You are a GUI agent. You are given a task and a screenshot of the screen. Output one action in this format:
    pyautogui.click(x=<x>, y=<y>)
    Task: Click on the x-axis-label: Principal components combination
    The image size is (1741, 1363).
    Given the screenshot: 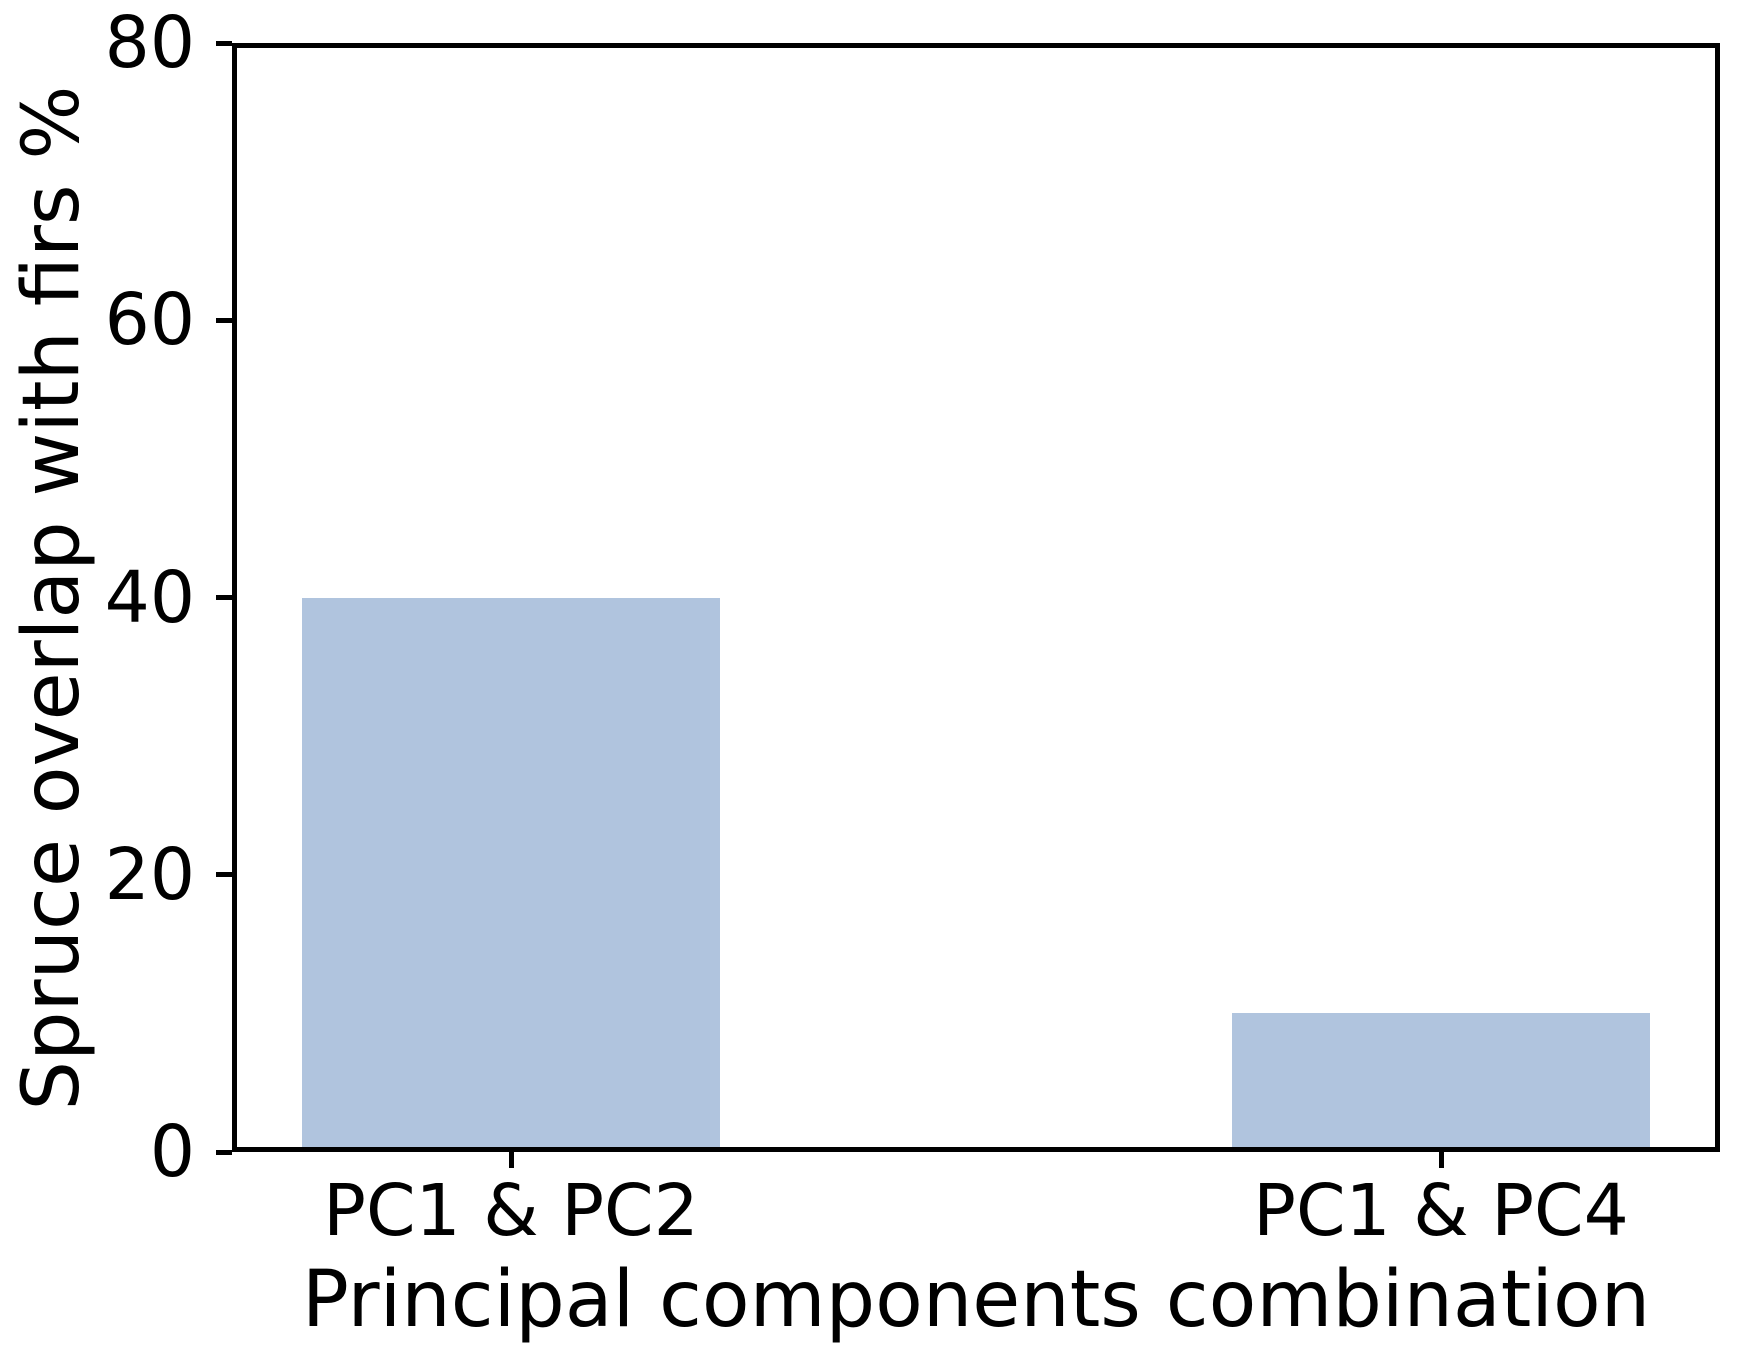 What is the action you would take?
    pyautogui.click(x=976, y=1300)
    